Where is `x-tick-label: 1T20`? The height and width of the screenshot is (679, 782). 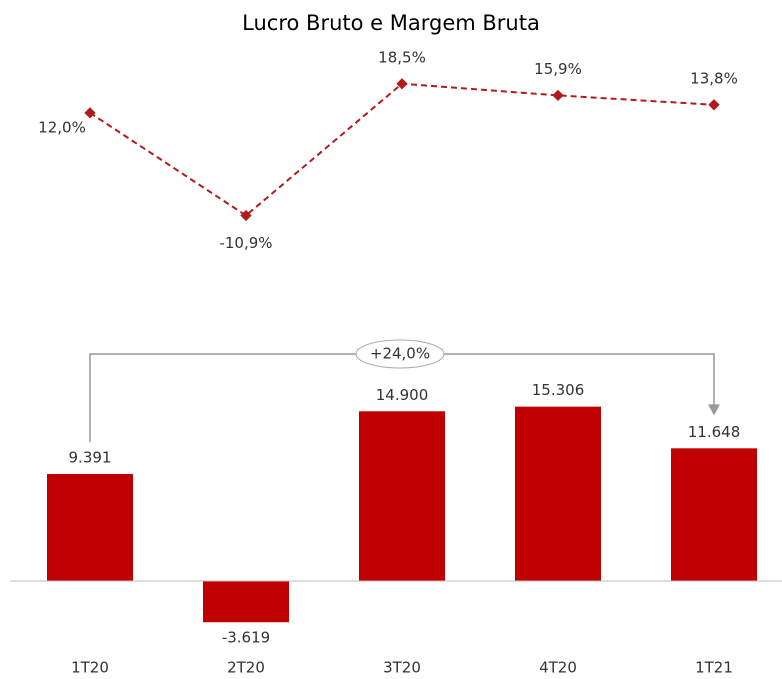 x-tick-label: 1T20 is located at coordinates (90, 668).